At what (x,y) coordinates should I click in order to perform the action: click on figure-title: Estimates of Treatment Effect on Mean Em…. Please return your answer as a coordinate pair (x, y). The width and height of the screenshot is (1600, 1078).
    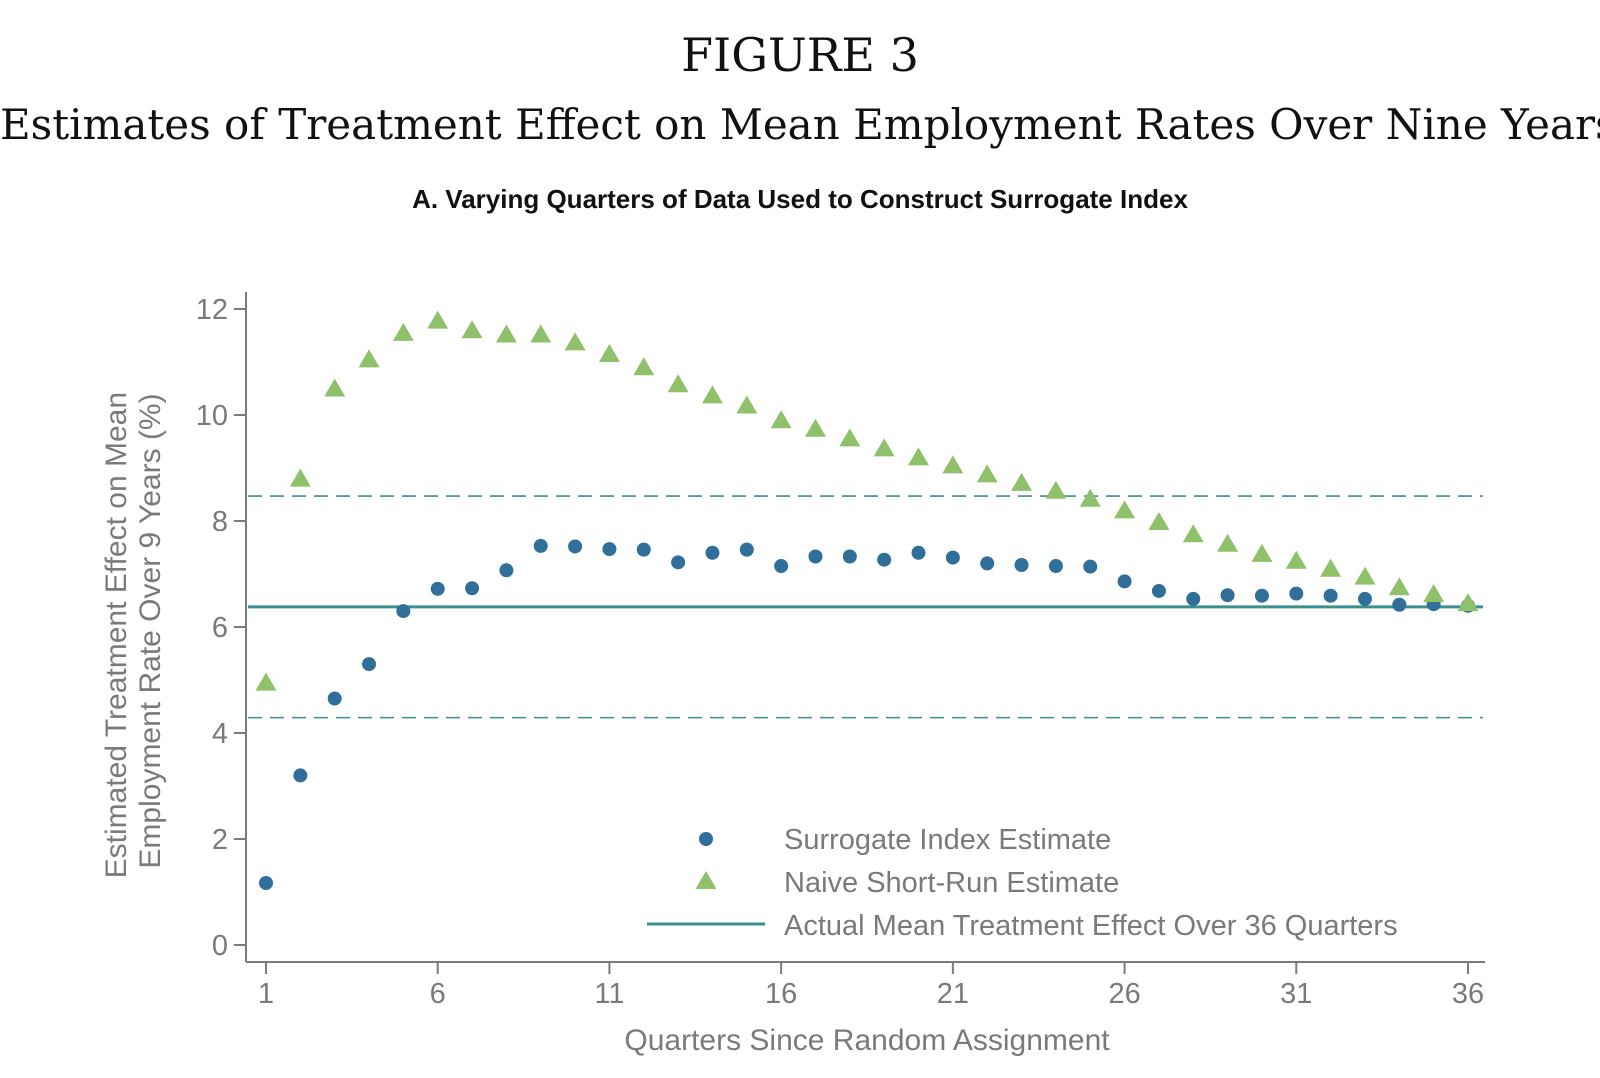
    Looking at the image, I should click on (800, 124).